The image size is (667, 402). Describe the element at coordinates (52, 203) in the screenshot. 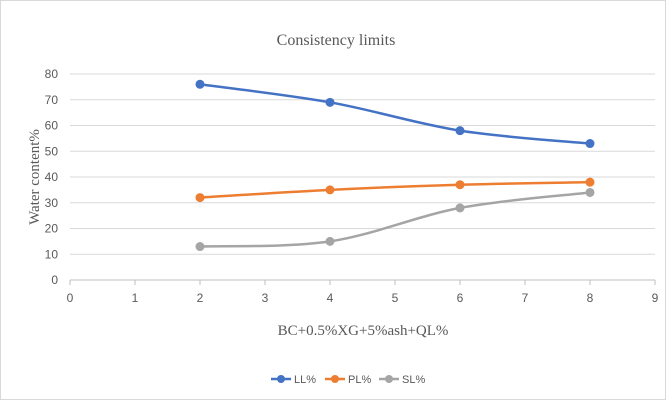

I see `y-tick-label: 30` at that location.